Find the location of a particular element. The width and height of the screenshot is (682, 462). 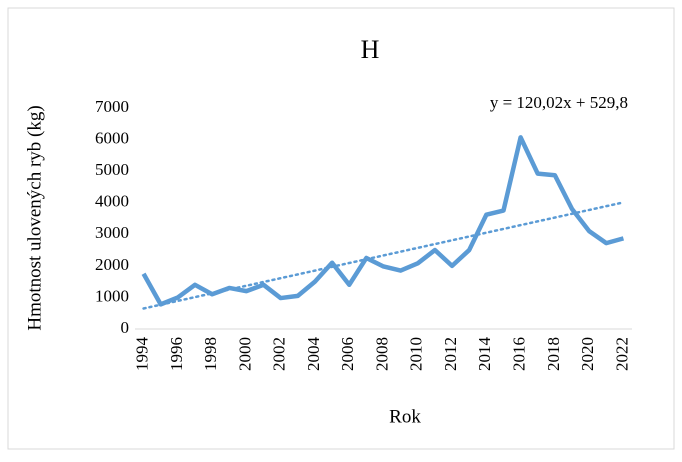

x-tick-label: 2004 is located at coordinates (313, 354).